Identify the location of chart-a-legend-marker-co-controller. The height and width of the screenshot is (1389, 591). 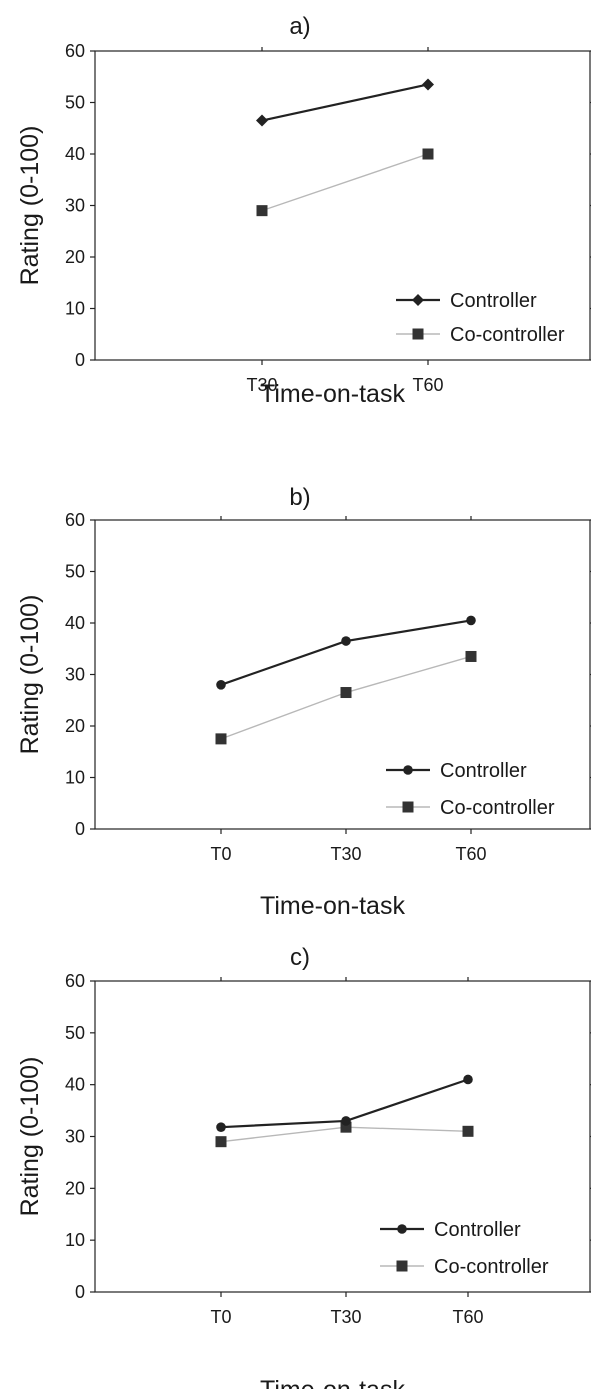
(418, 334).